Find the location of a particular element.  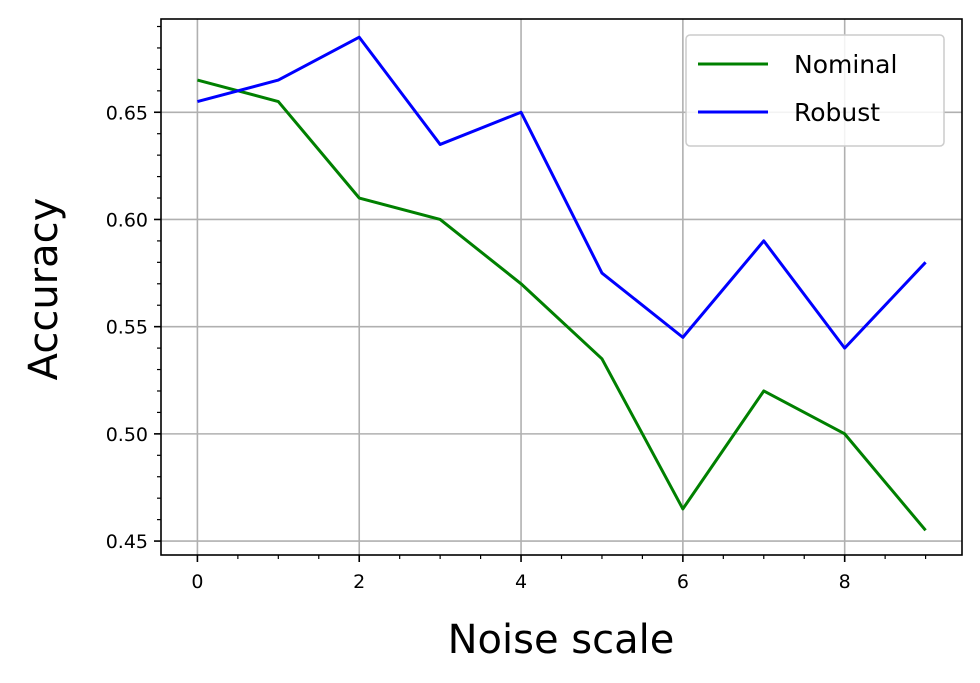

x-tick-label: 0 is located at coordinates (197, 582).